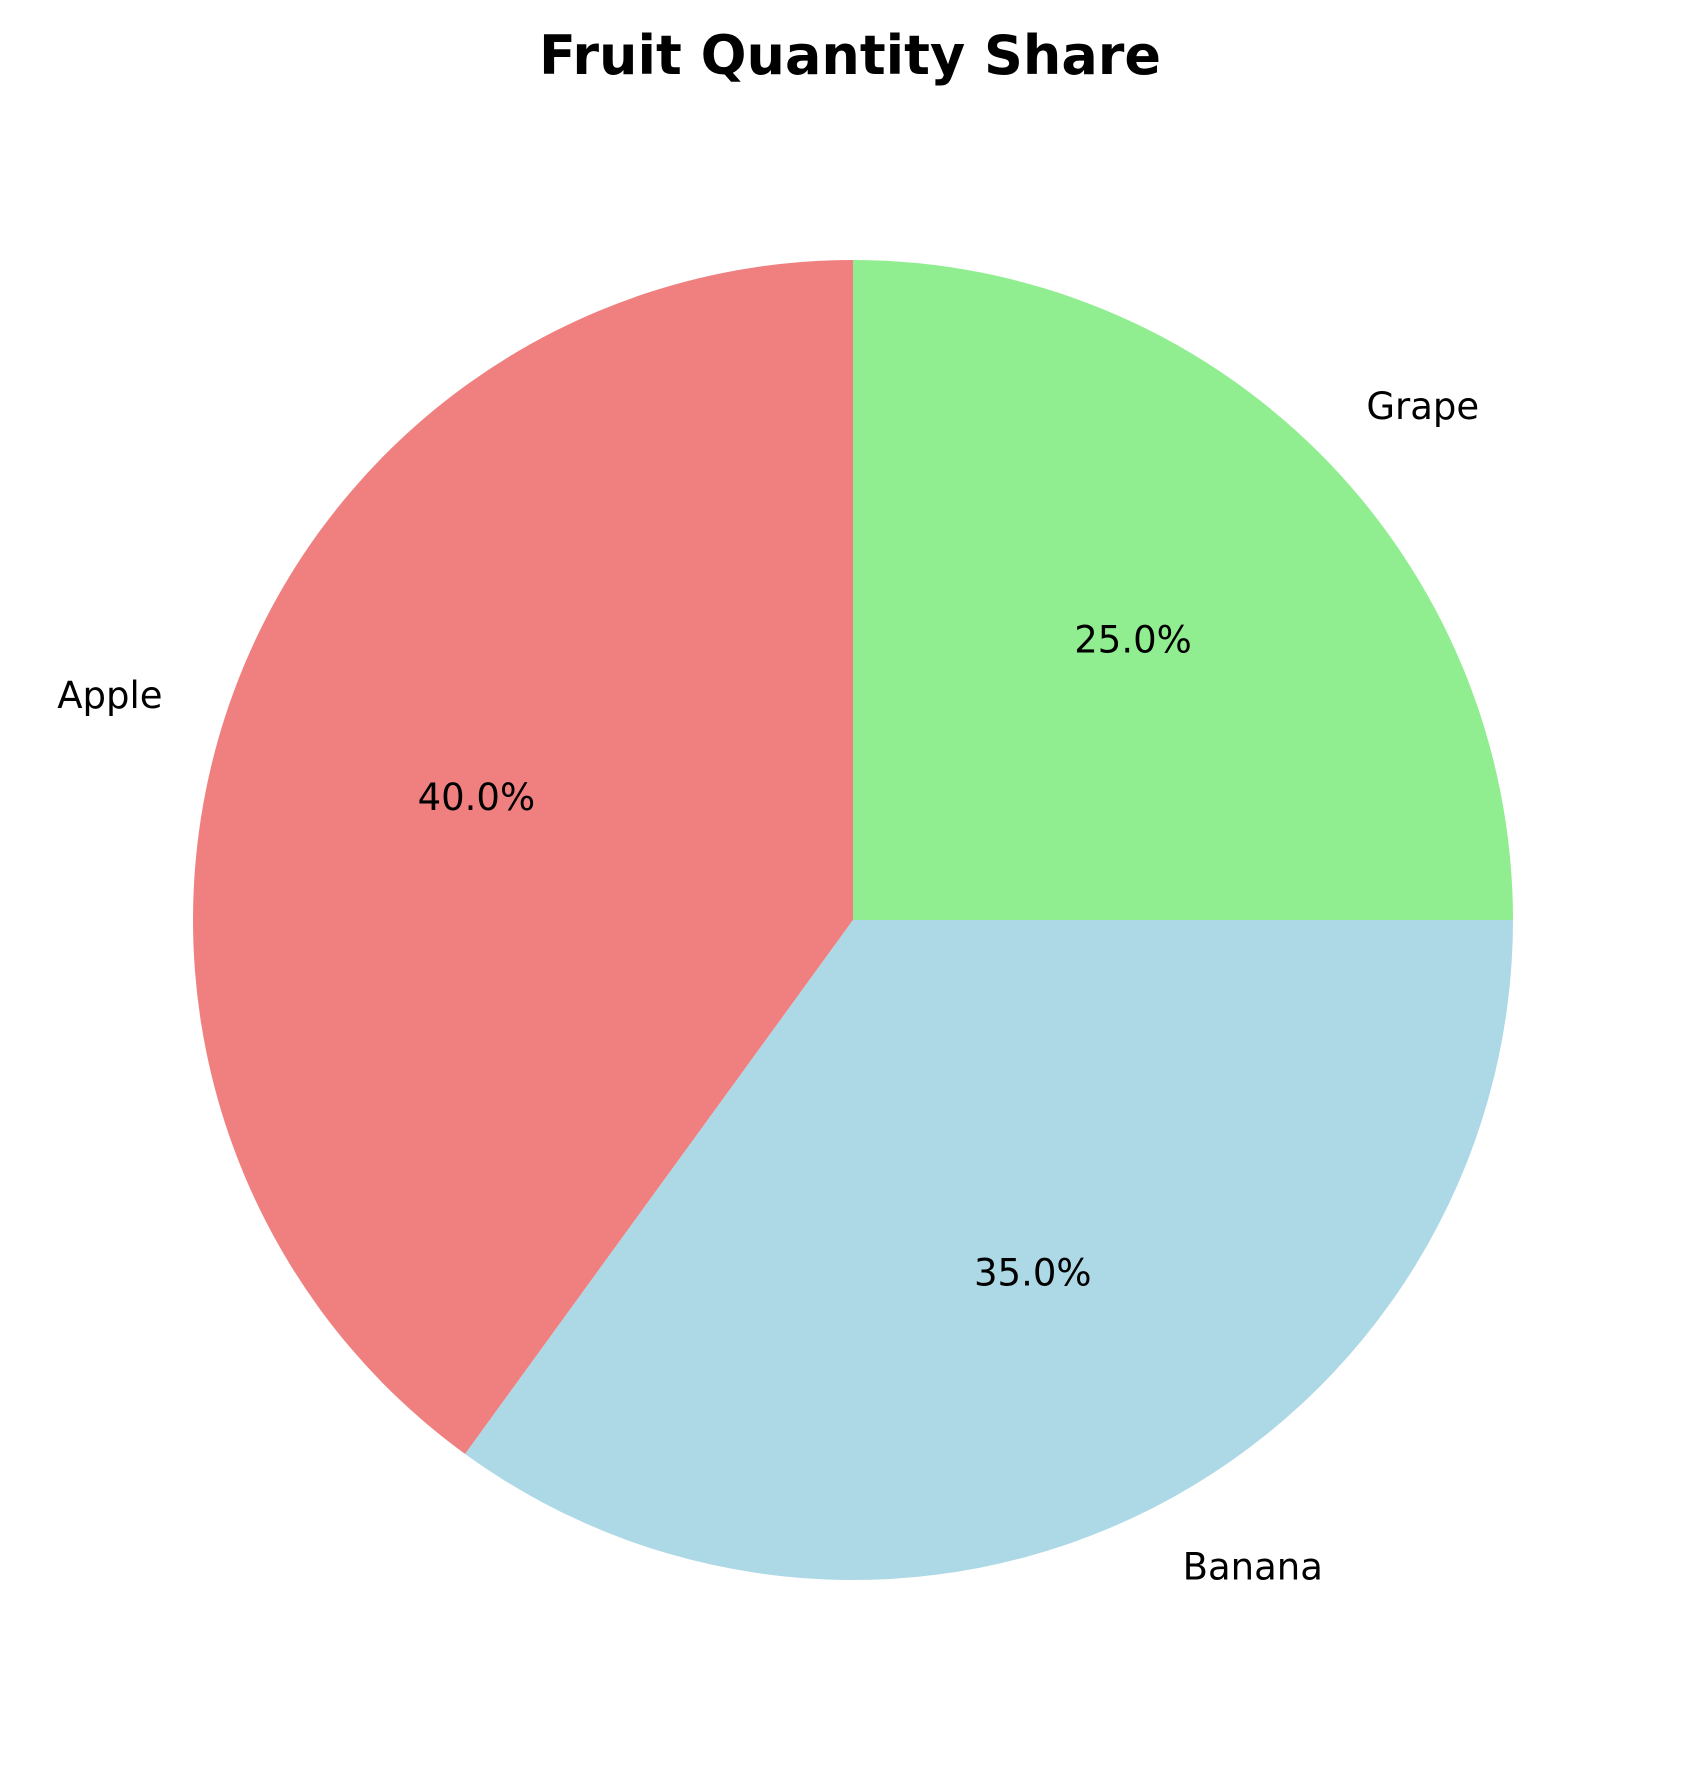 This screenshot has height=1770, width=1700. Describe the element at coordinates (109, 695) in the screenshot. I see `slice-label-apple: Apple` at that location.